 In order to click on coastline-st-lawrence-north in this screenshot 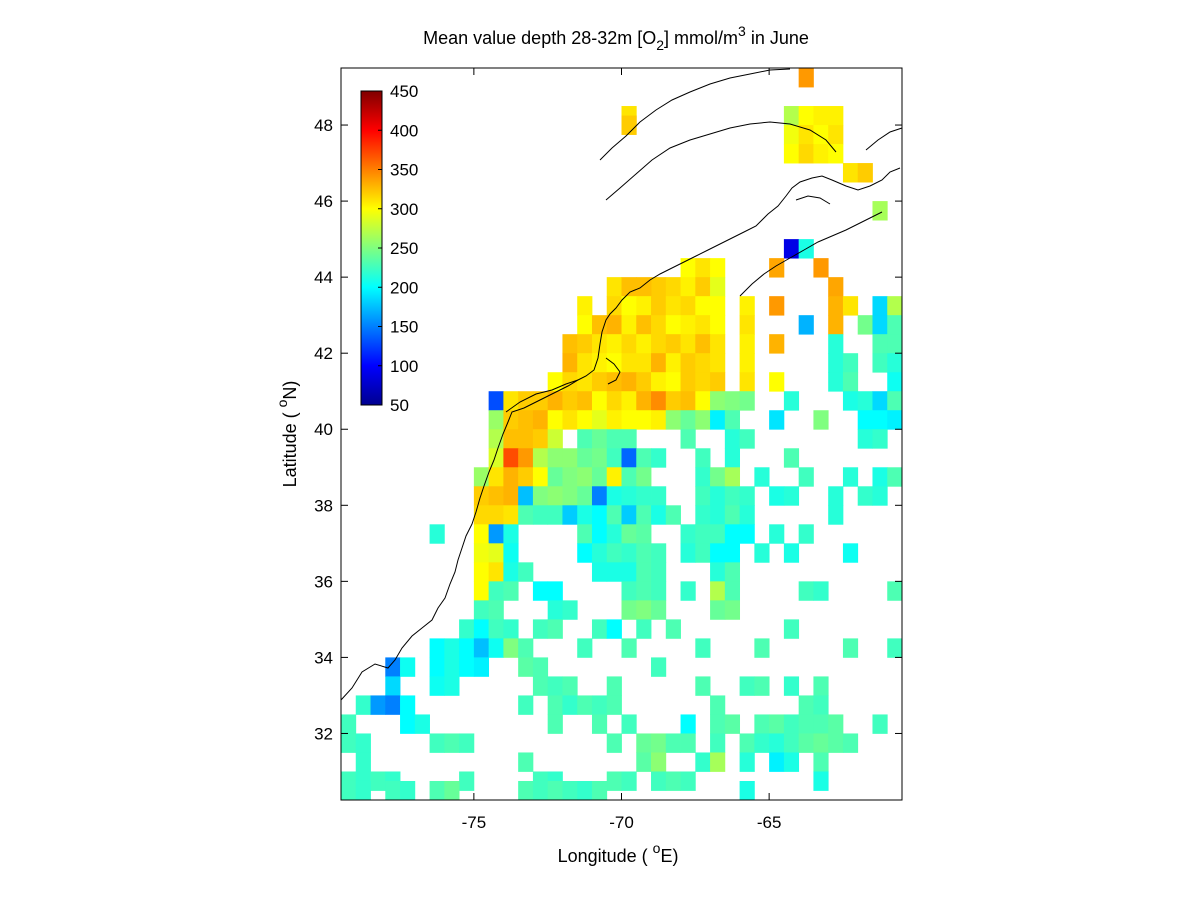, I will do `click(695, 114)`.